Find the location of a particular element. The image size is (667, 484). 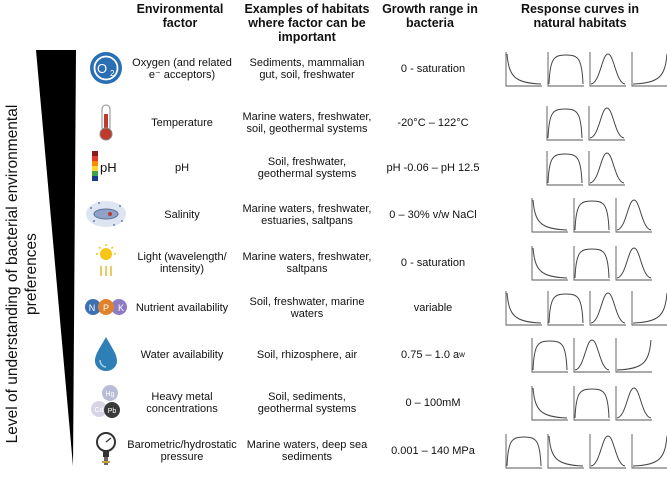

growth-range-text: variable is located at coordinates (433, 307).